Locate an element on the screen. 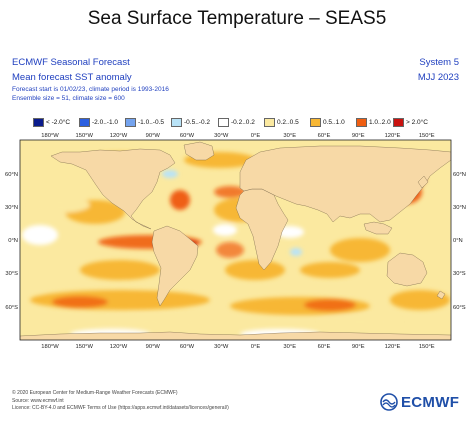 This screenshot has width=474, height=426. lat-ticks-right: 60°N 30°N 0°N 30°S 60°S is located at coordinates (459, 241).